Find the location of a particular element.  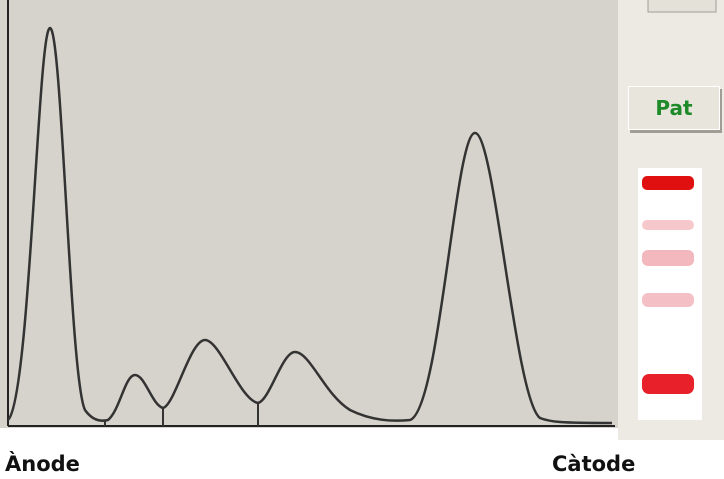

anode-label: Ànode is located at coordinates (42, 464).